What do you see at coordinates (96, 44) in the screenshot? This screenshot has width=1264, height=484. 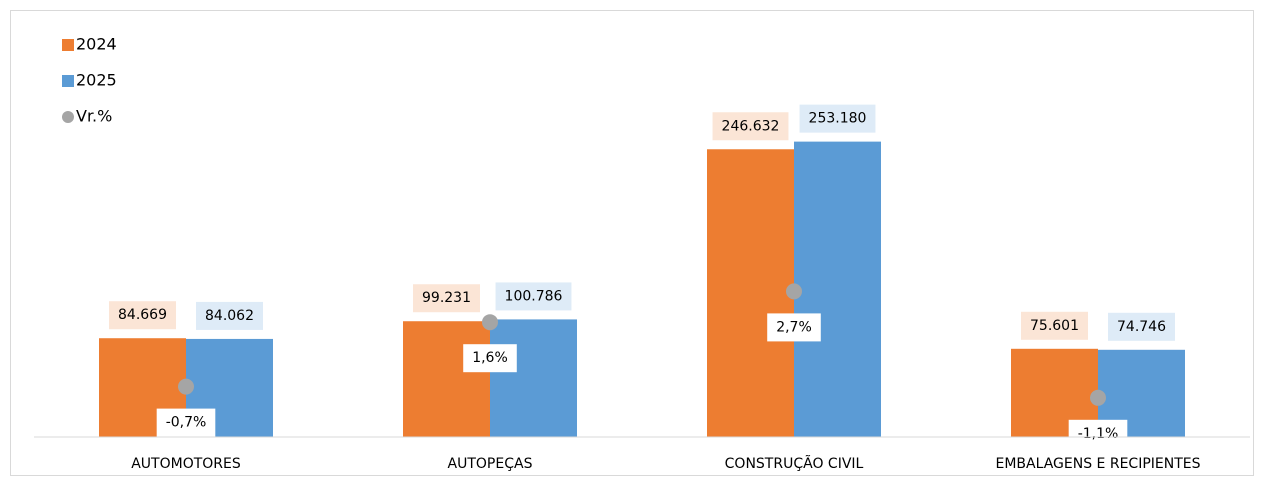 I see `legend-label: 2024` at bounding box center [96, 44].